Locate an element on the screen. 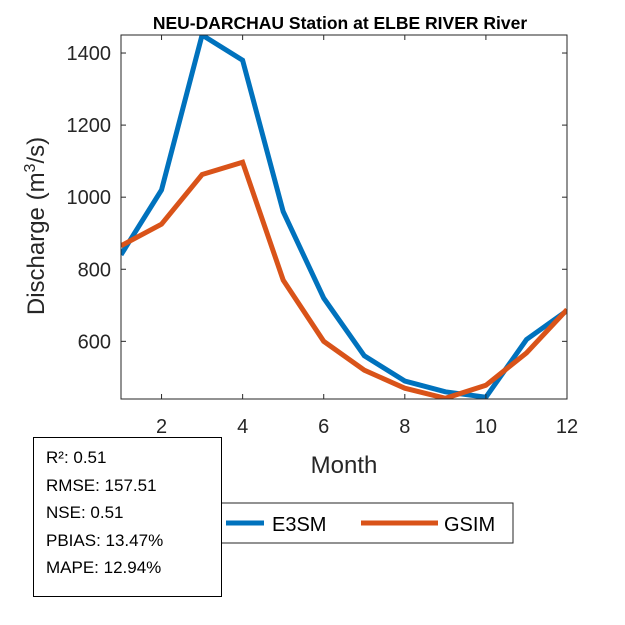 The width and height of the screenshot is (625, 625). x-tick-label: 2 is located at coordinates (161, 427).